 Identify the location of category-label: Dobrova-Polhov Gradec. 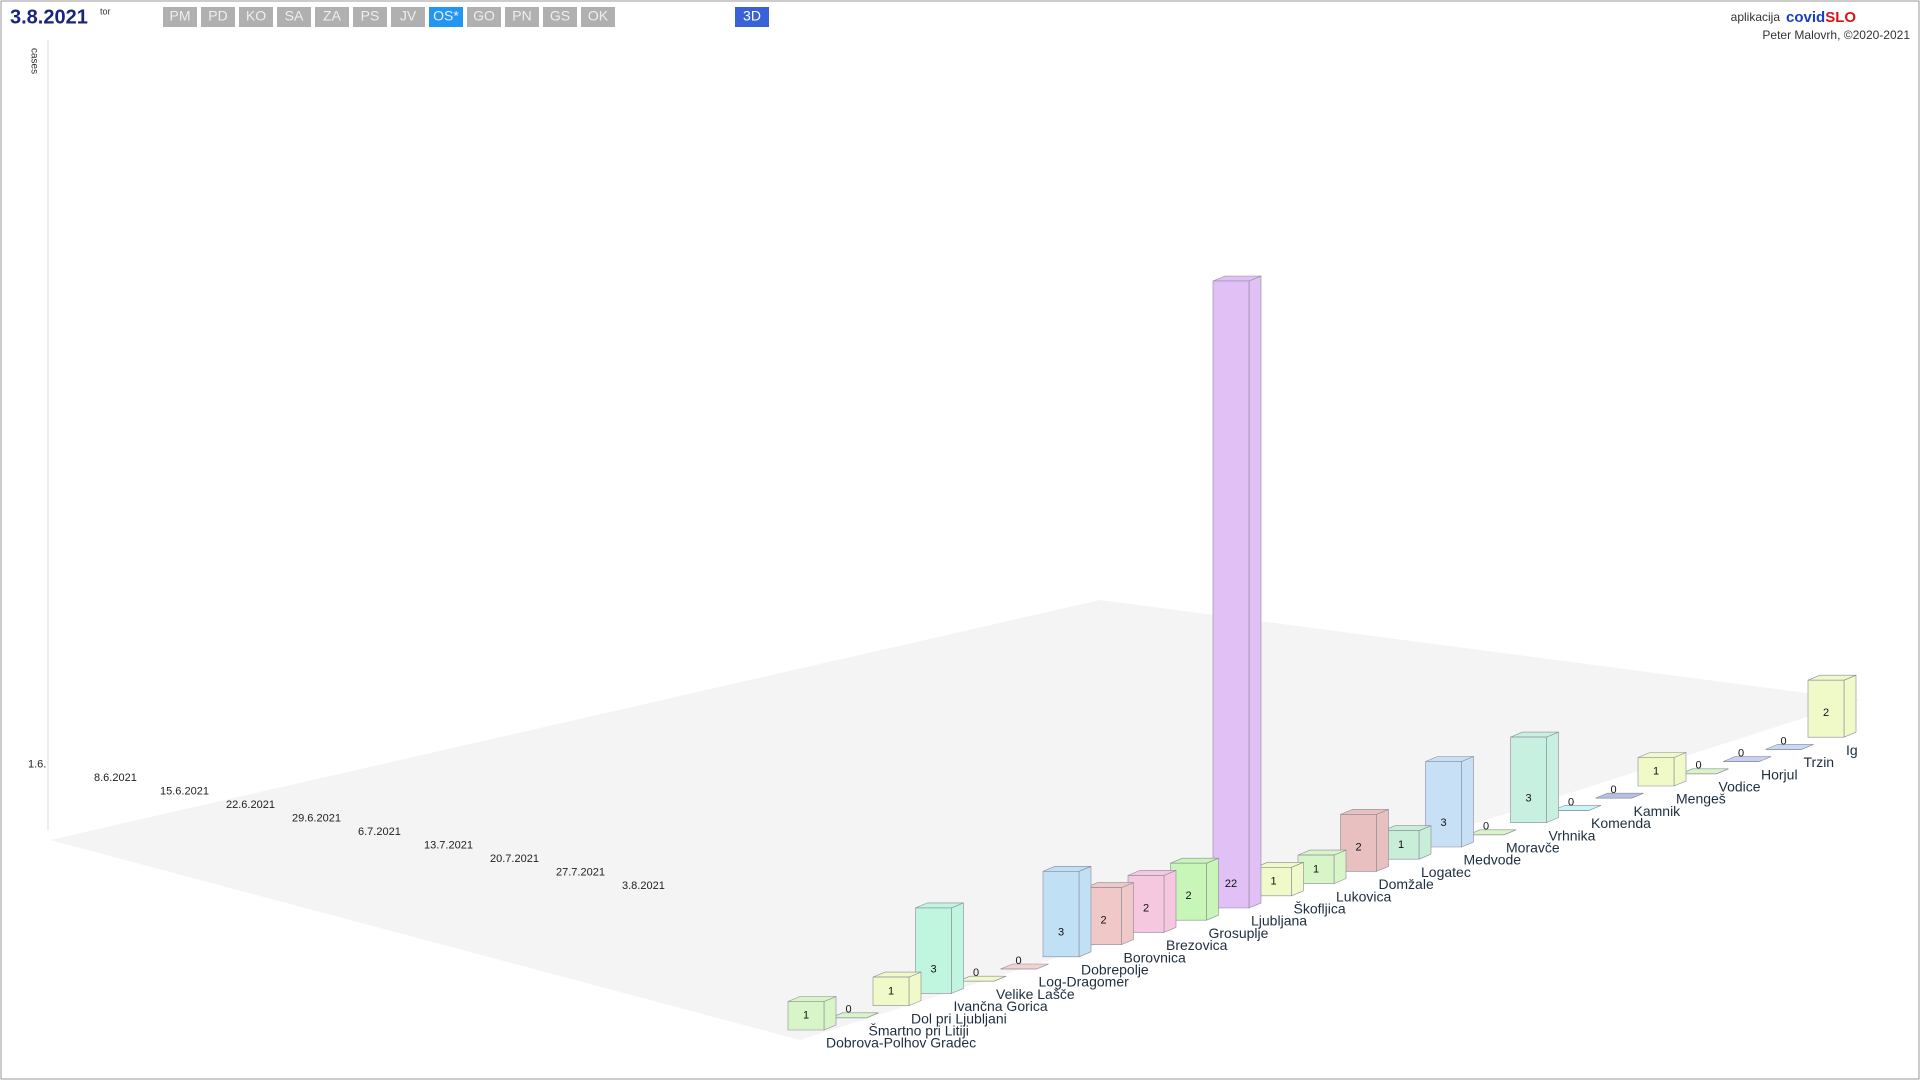
(901, 1043).